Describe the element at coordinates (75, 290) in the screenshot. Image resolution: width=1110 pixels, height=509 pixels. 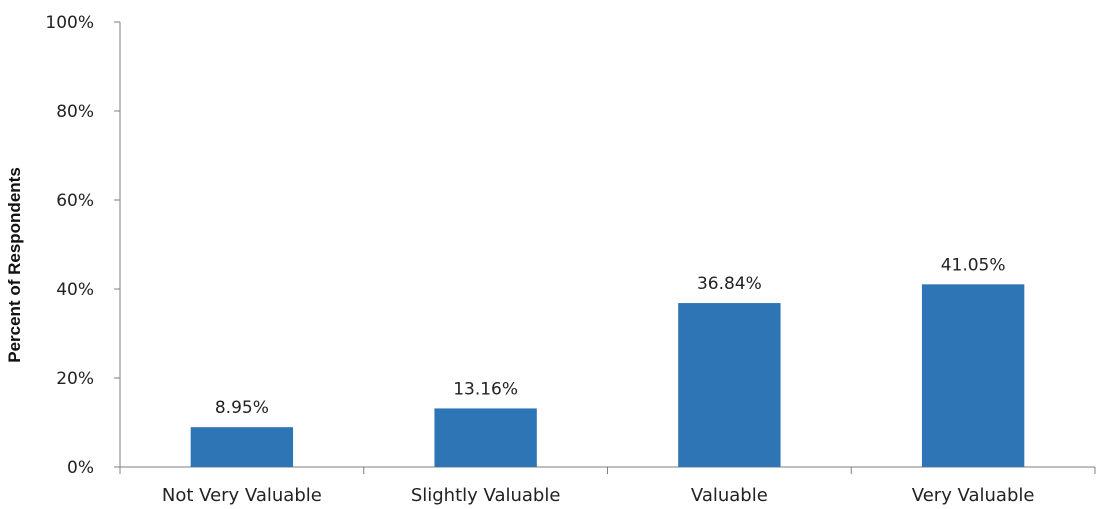
I see `y-tick-label: 40%` at that location.